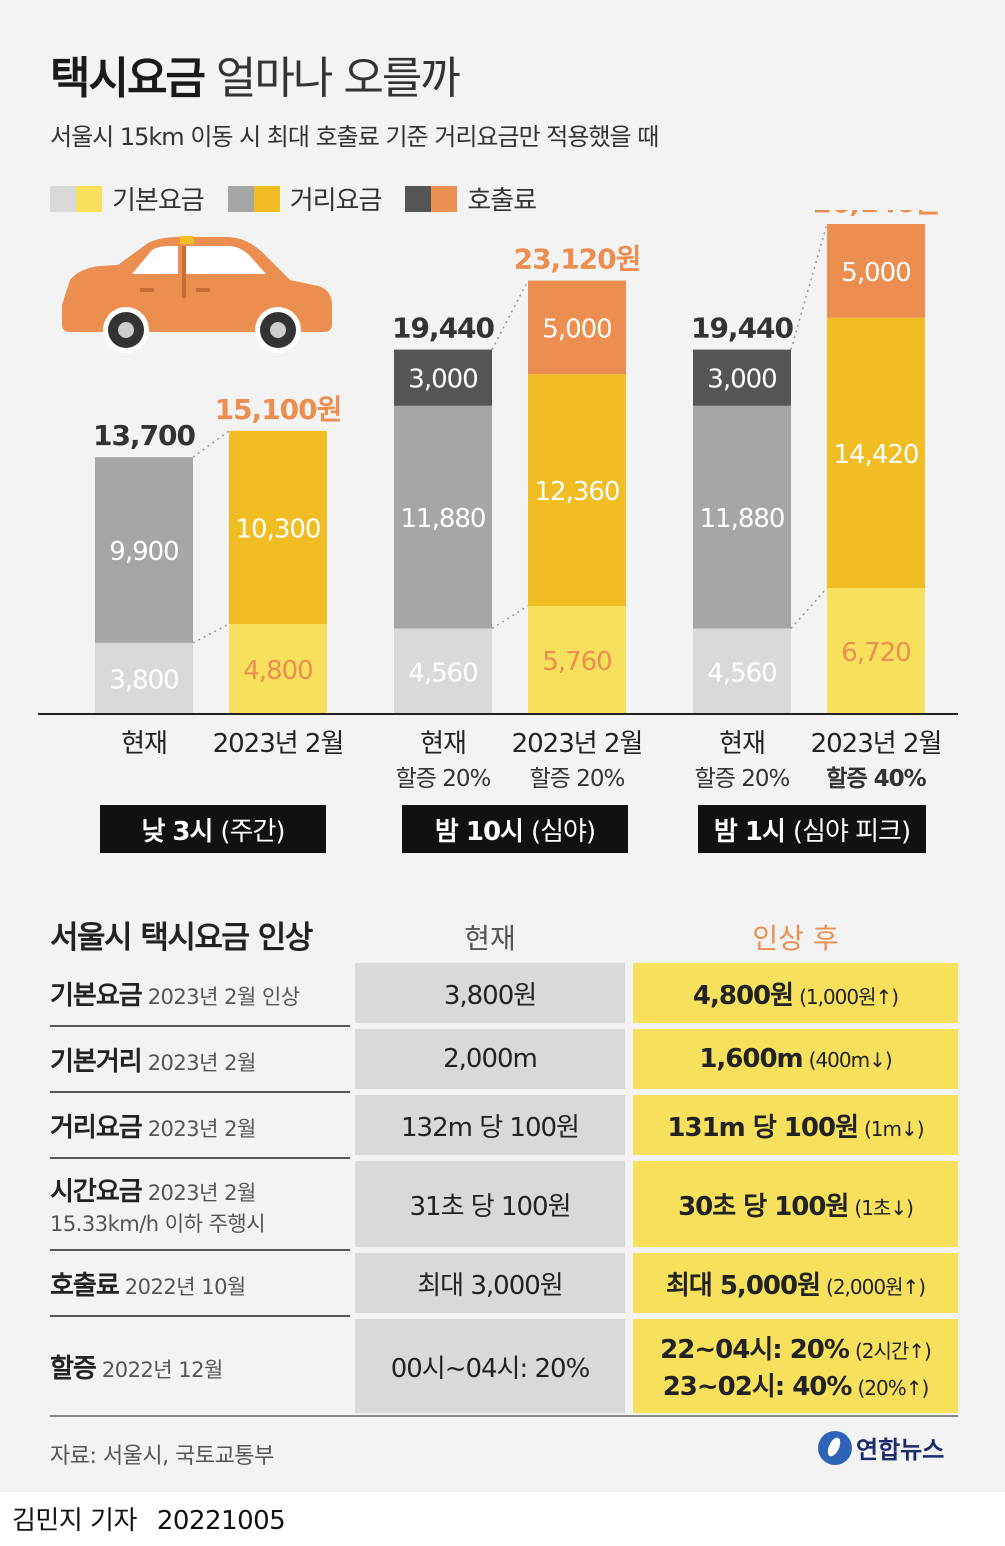  Describe the element at coordinates (795, 938) in the screenshot. I see `col-header-new: 인상 후` at that location.